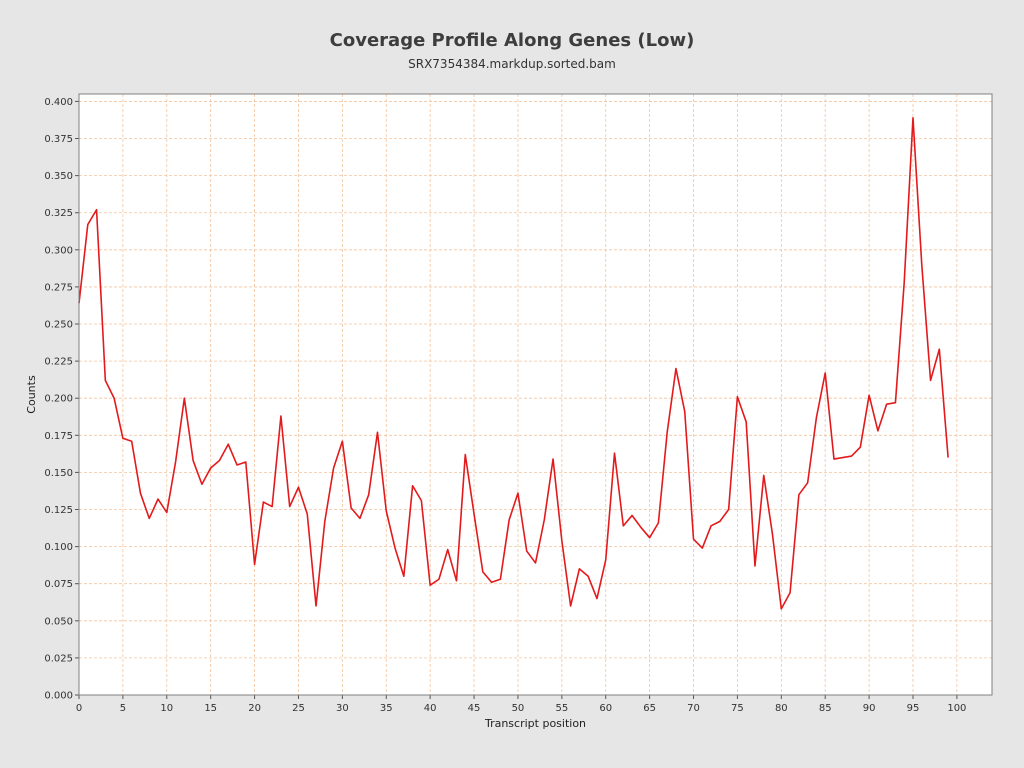  Describe the element at coordinates (693, 708) in the screenshot. I see `x-tick-label: 70` at that location.